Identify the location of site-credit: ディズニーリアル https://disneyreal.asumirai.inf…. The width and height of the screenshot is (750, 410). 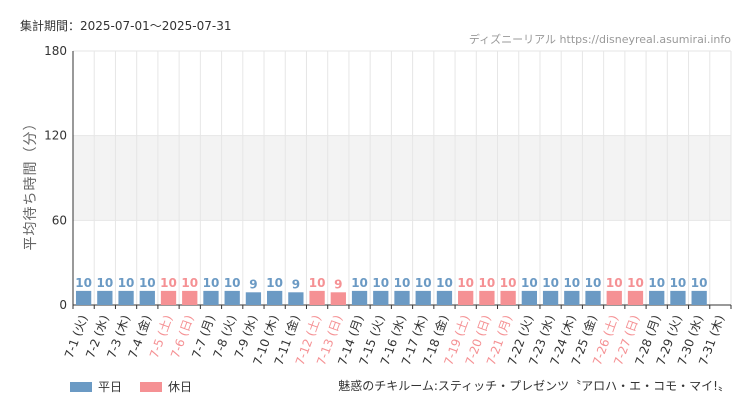
(599, 39).